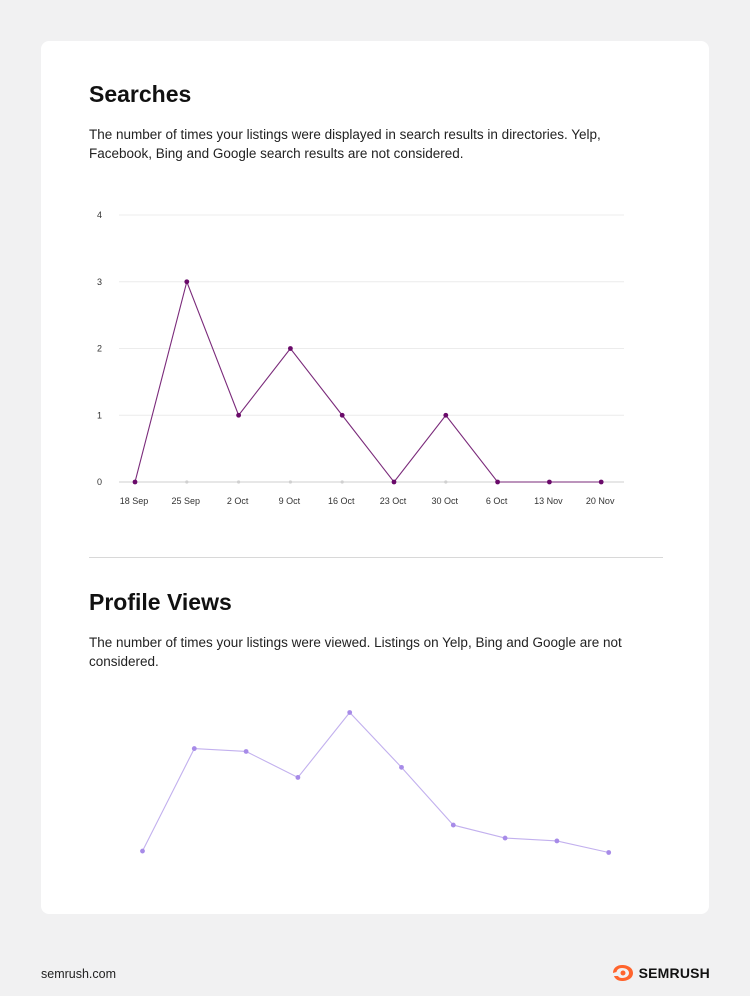  What do you see at coordinates (238, 501) in the screenshot?
I see `x-tick-label: 2 Oct` at bounding box center [238, 501].